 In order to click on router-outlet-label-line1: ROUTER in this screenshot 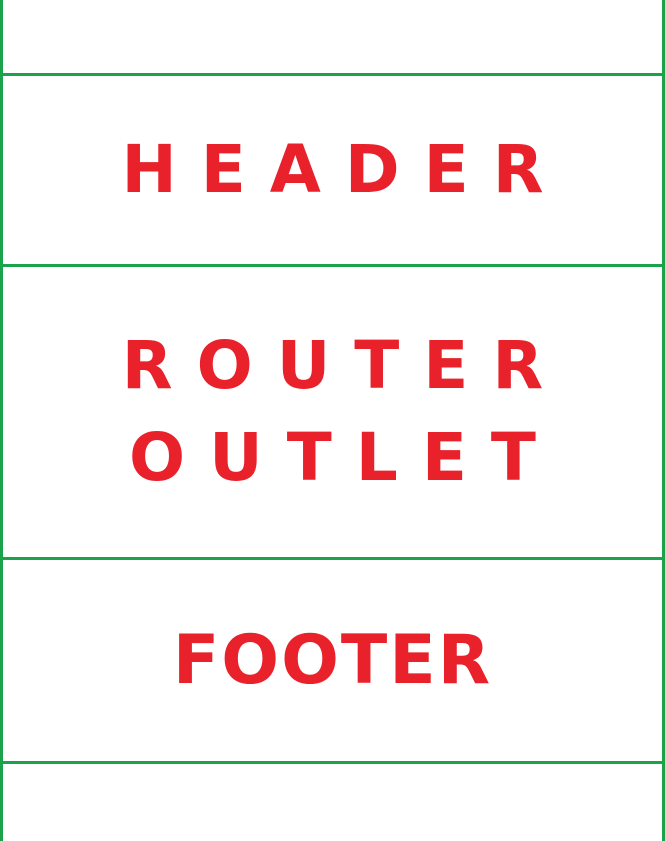, I will do `click(344, 365)`.